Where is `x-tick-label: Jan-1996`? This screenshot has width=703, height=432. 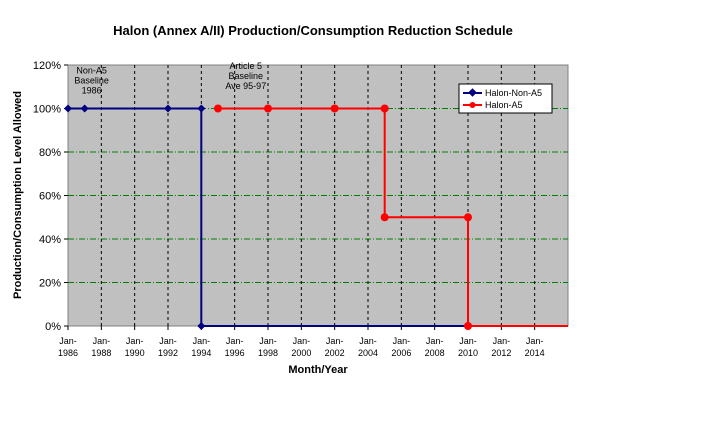 x-tick-label: Jan-1996 is located at coordinates (235, 347).